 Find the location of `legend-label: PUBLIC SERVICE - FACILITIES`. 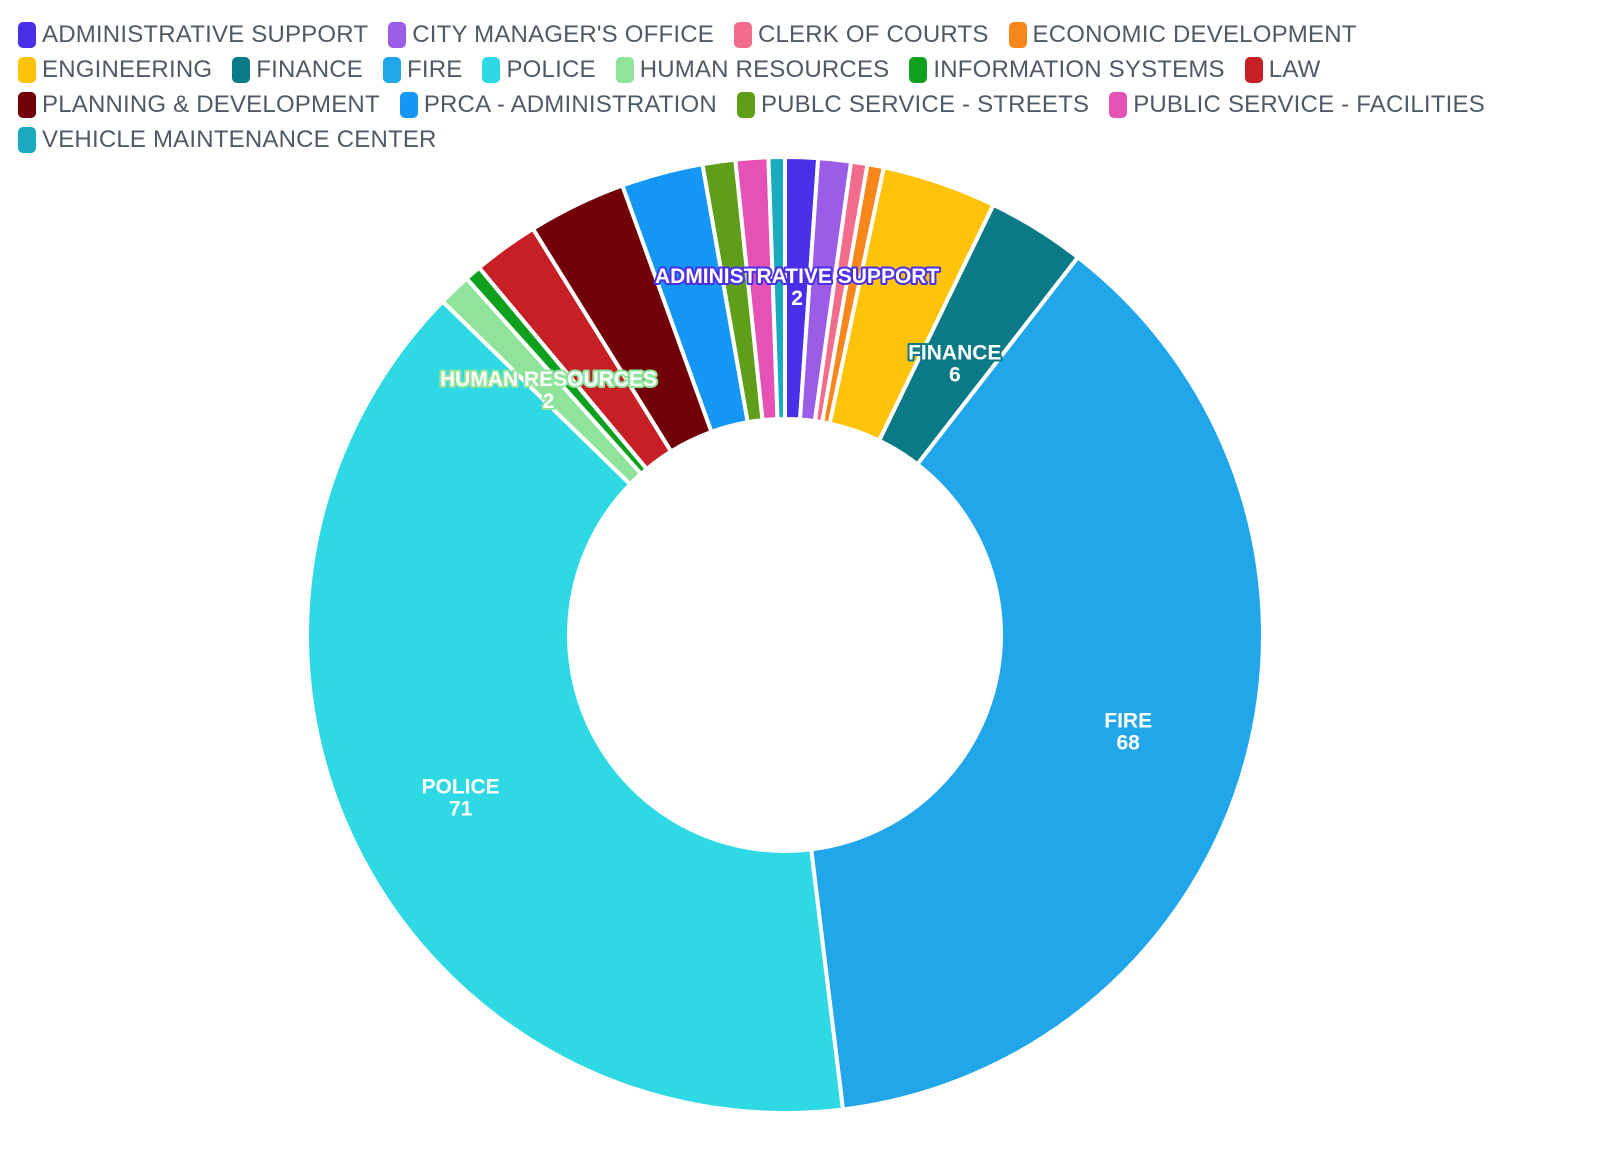

legend-label: PUBLIC SERVICE - FACILITIES is located at coordinates (1309, 104).